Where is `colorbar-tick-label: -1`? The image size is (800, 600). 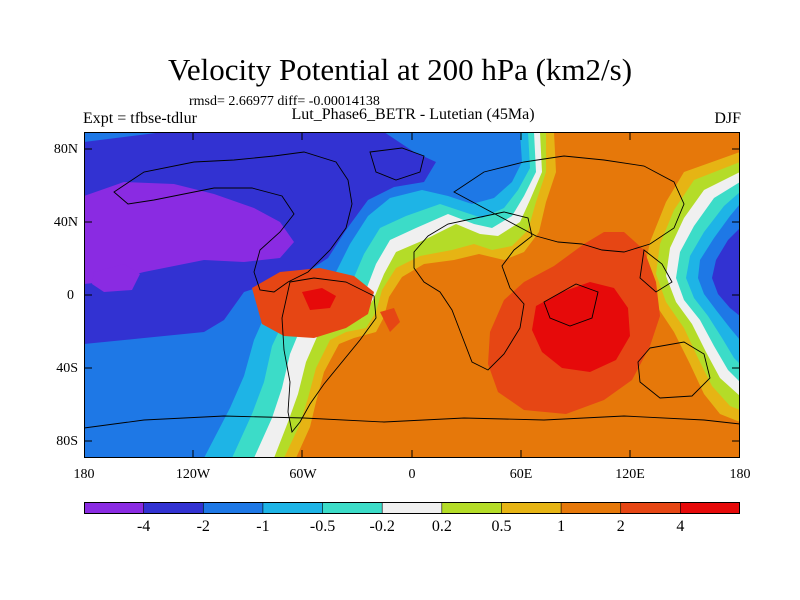
colorbar-tick-label: -1 is located at coordinates (263, 526).